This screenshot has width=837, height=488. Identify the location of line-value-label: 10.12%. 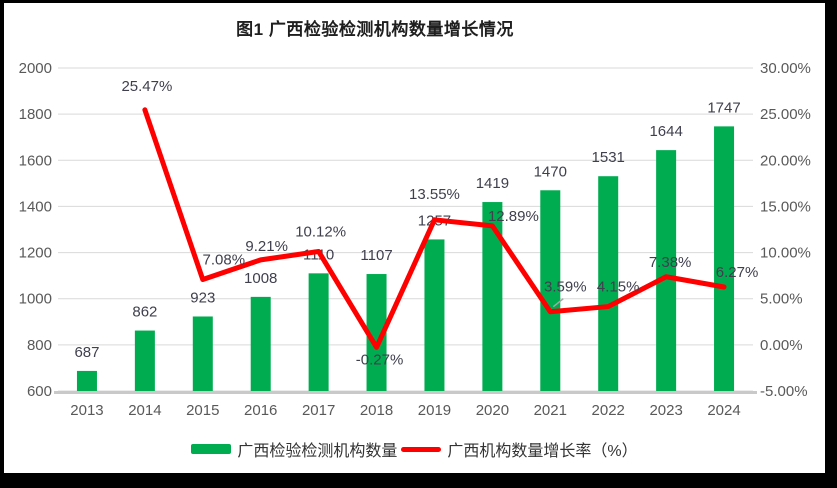
(320, 231).